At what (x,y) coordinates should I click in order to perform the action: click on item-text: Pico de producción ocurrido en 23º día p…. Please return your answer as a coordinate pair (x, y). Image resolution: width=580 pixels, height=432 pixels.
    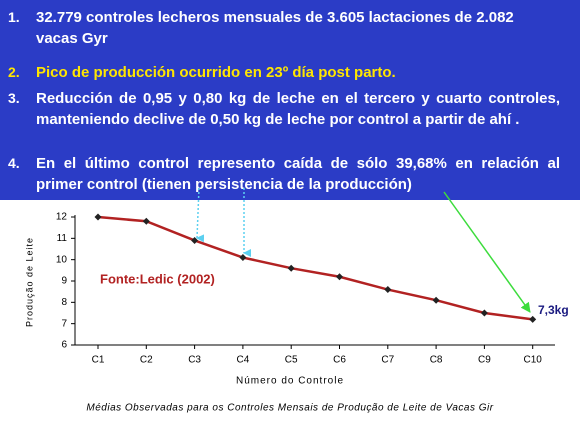
    Looking at the image, I should click on (216, 72).